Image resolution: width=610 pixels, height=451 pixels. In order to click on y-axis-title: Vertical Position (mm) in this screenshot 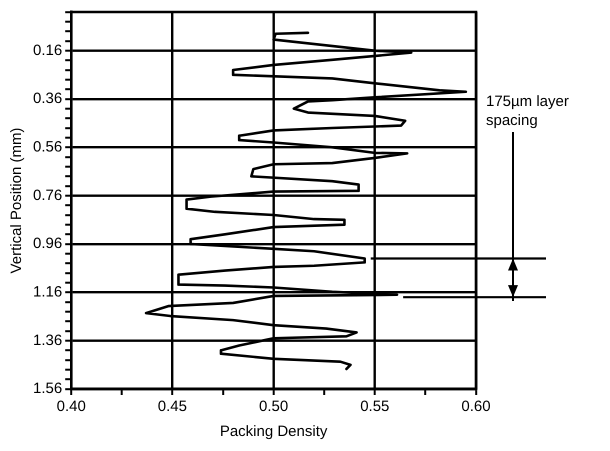, I will do `click(17, 201)`.